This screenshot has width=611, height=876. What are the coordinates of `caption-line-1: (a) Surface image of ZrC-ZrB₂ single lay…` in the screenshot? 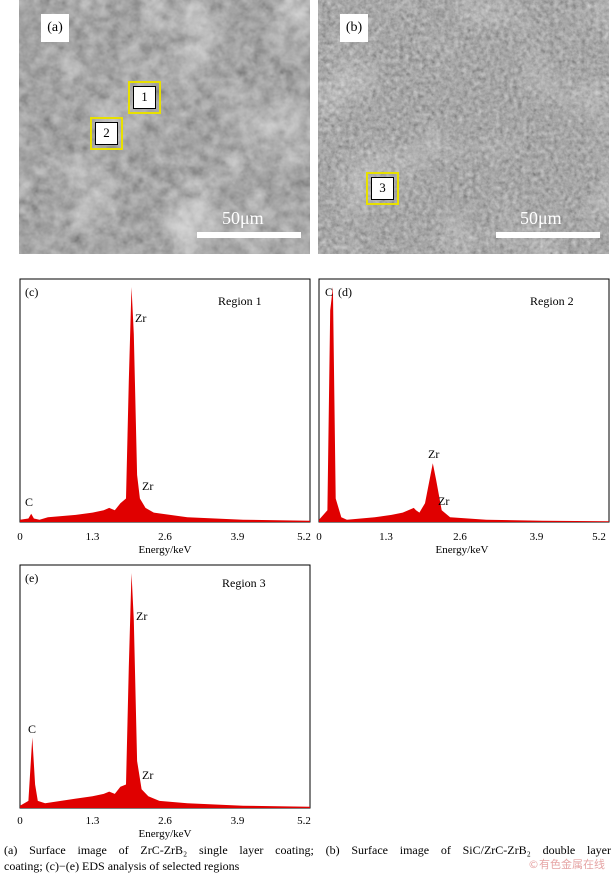 It's located at (307, 850).